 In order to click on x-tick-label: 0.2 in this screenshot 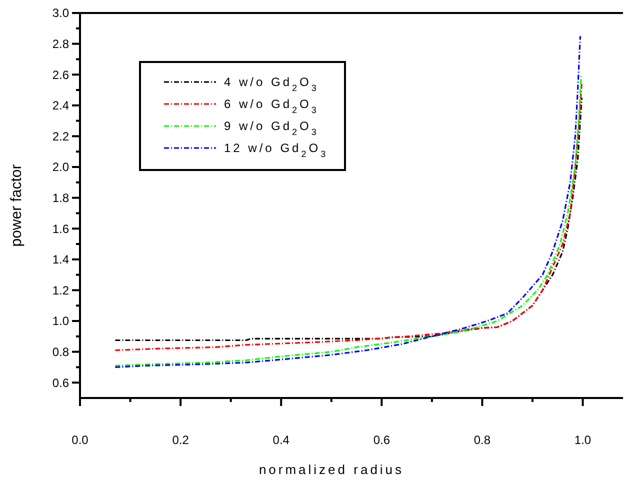, I will do `click(181, 440)`.